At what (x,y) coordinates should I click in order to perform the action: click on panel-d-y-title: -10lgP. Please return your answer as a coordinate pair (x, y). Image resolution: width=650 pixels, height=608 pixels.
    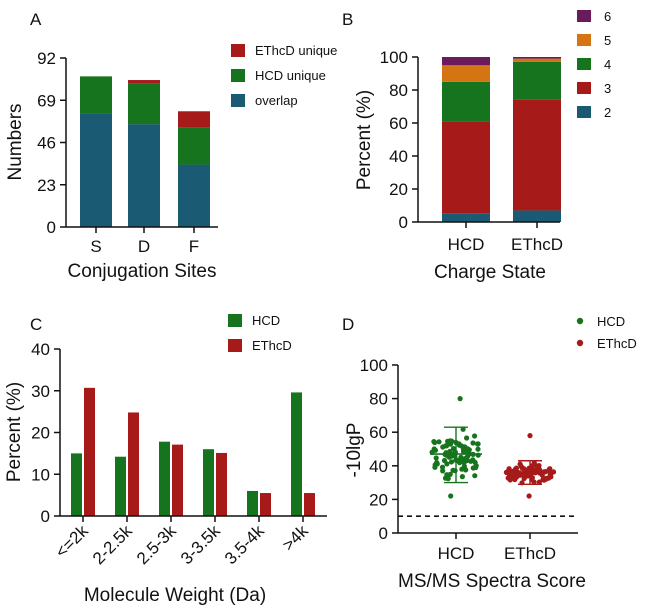
    Looking at the image, I should click on (354, 450).